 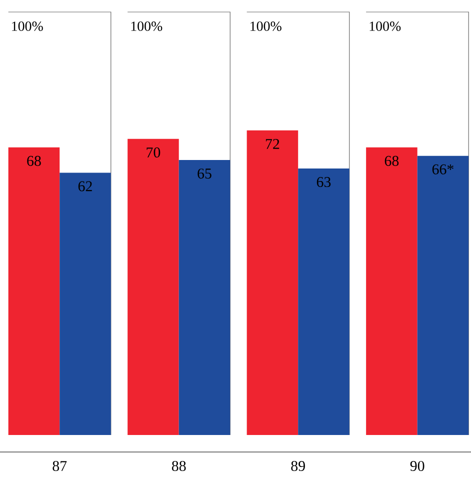 I want to click on x-tick-label: 90, so click(x=417, y=466).